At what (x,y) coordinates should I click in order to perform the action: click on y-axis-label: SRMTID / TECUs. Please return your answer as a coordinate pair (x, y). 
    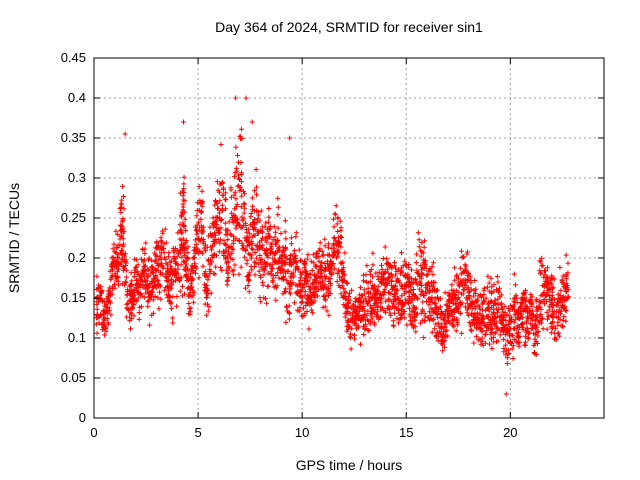
    Looking at the image, I should click on (14, 238).